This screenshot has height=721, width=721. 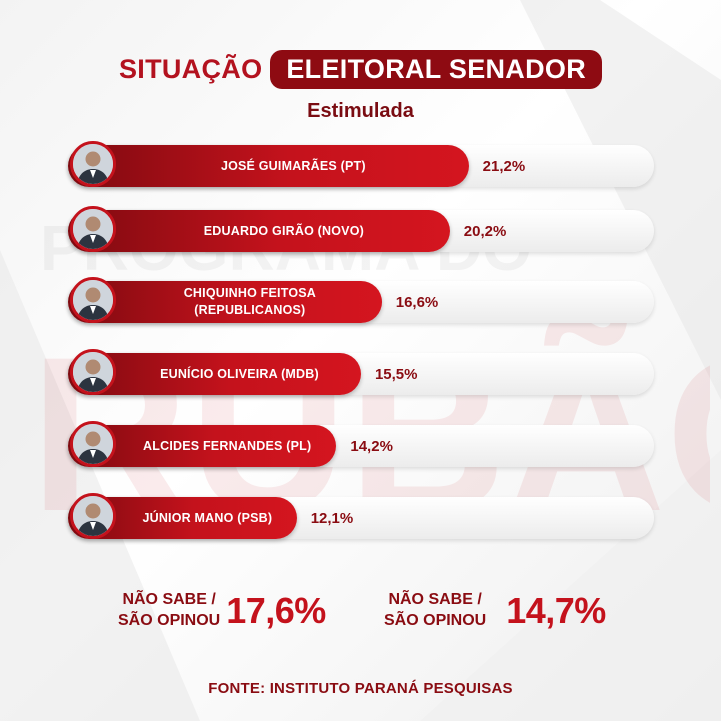 I want to click on undecided-value-2: 14,7%, so click(x=556, y=610).